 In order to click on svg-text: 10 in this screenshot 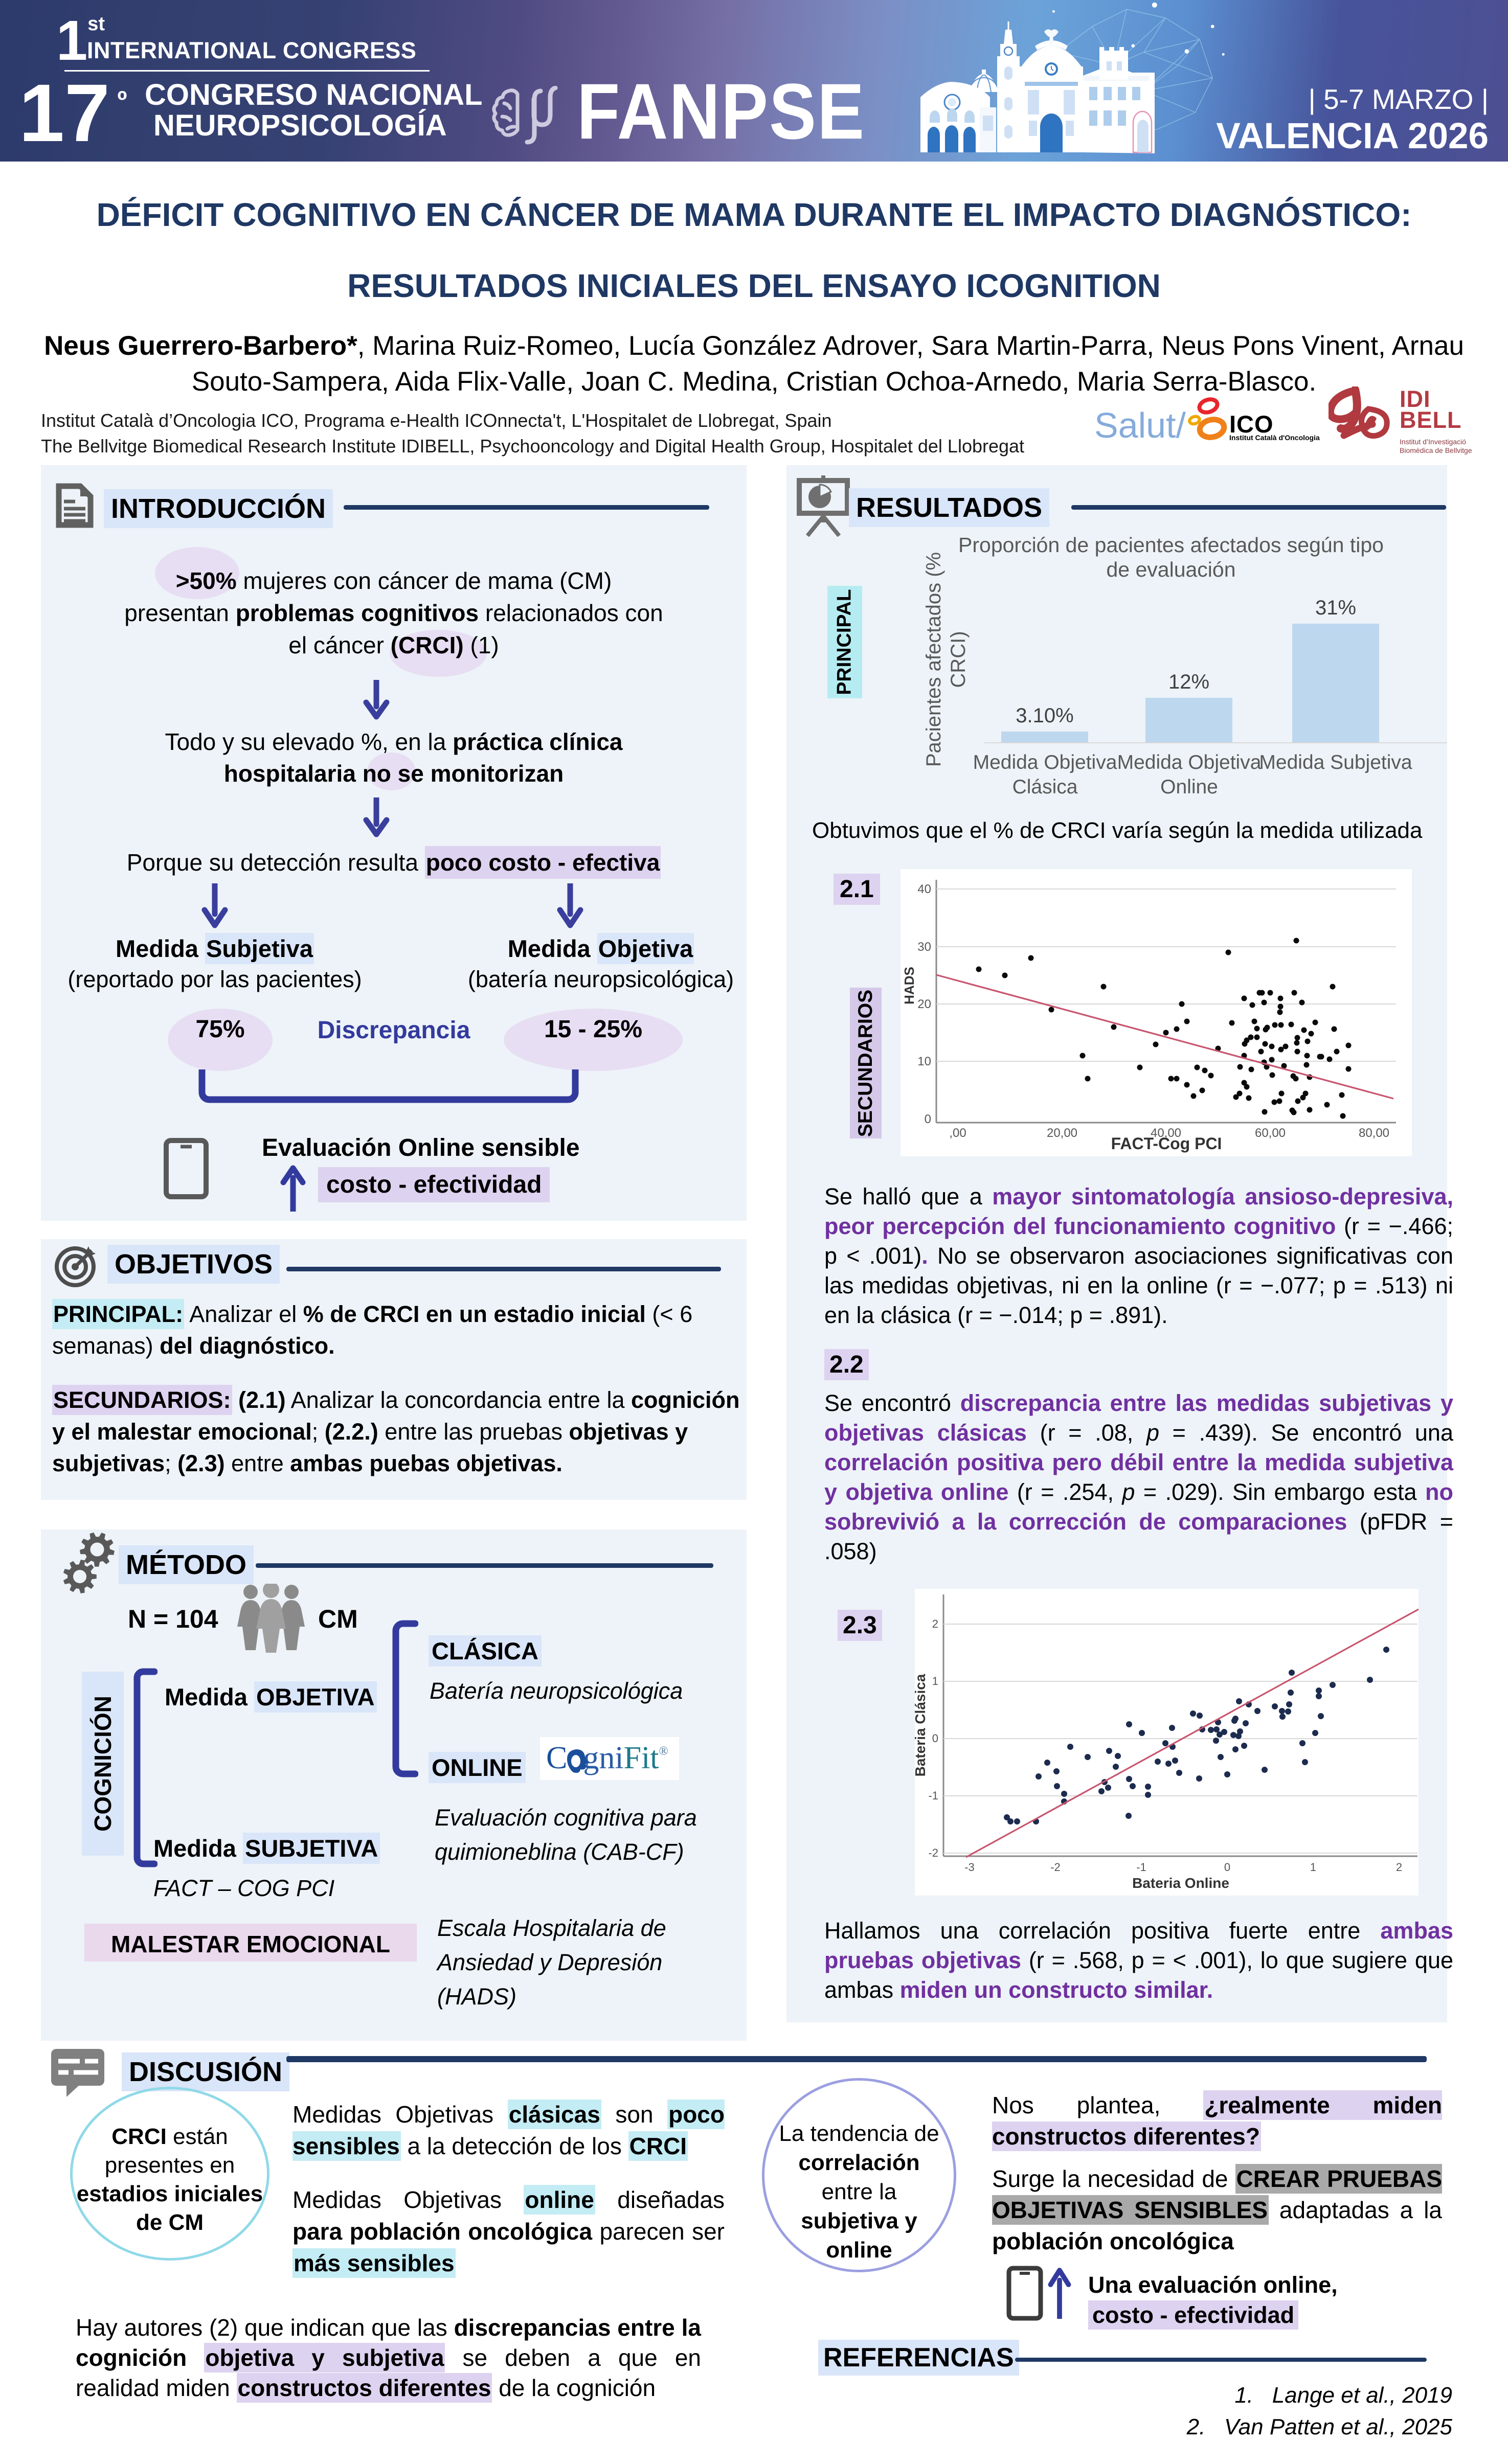, I will do `click(924, 1061)`.